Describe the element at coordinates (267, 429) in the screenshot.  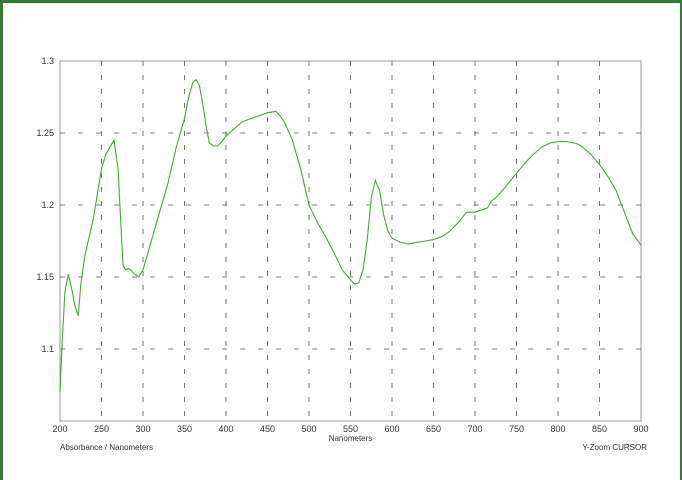
I see `x-tick-label: 450` at that location.